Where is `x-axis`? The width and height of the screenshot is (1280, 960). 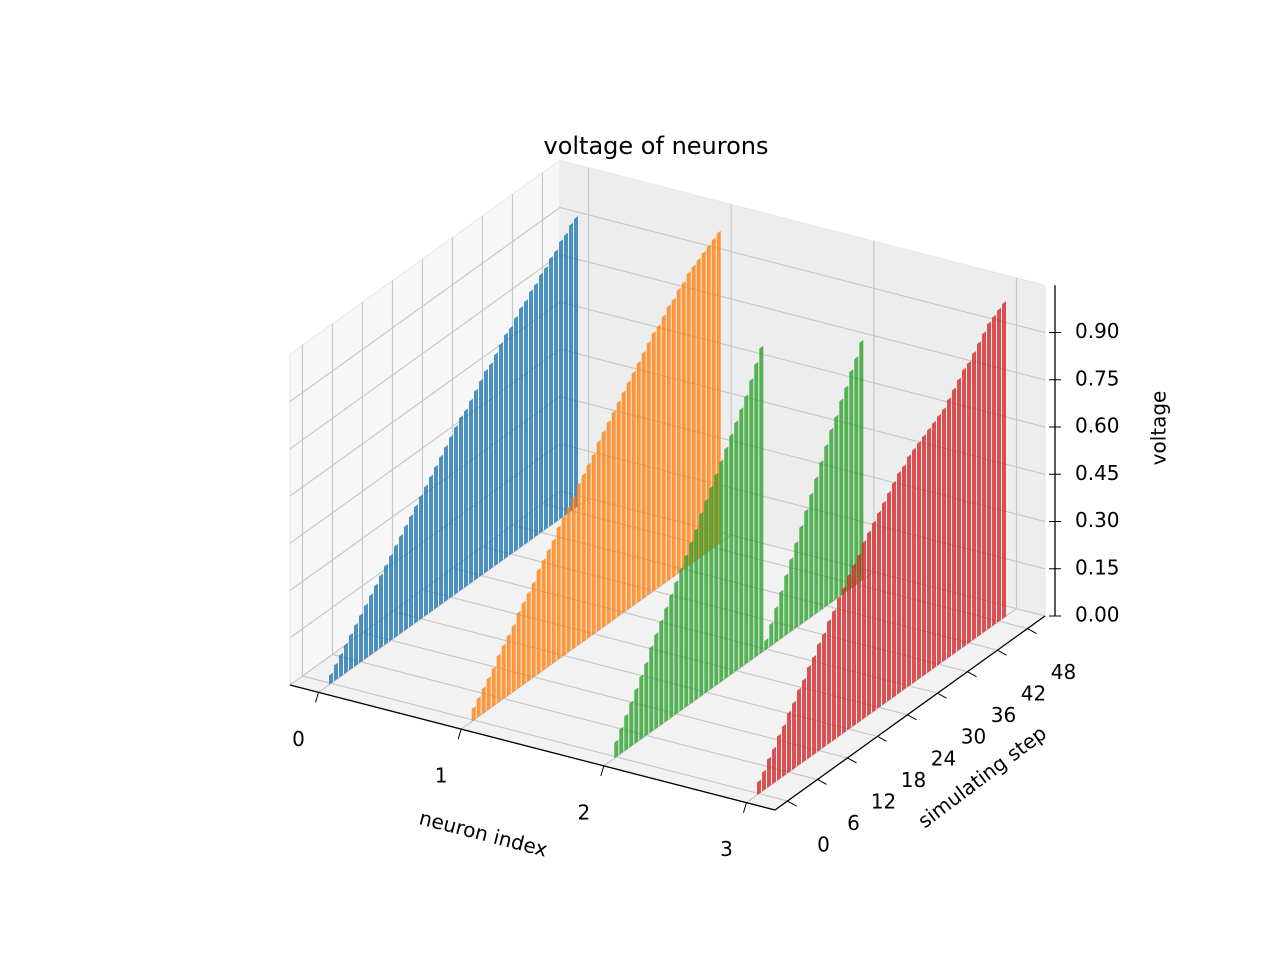 x-axis is located at coordinates (532, 747).